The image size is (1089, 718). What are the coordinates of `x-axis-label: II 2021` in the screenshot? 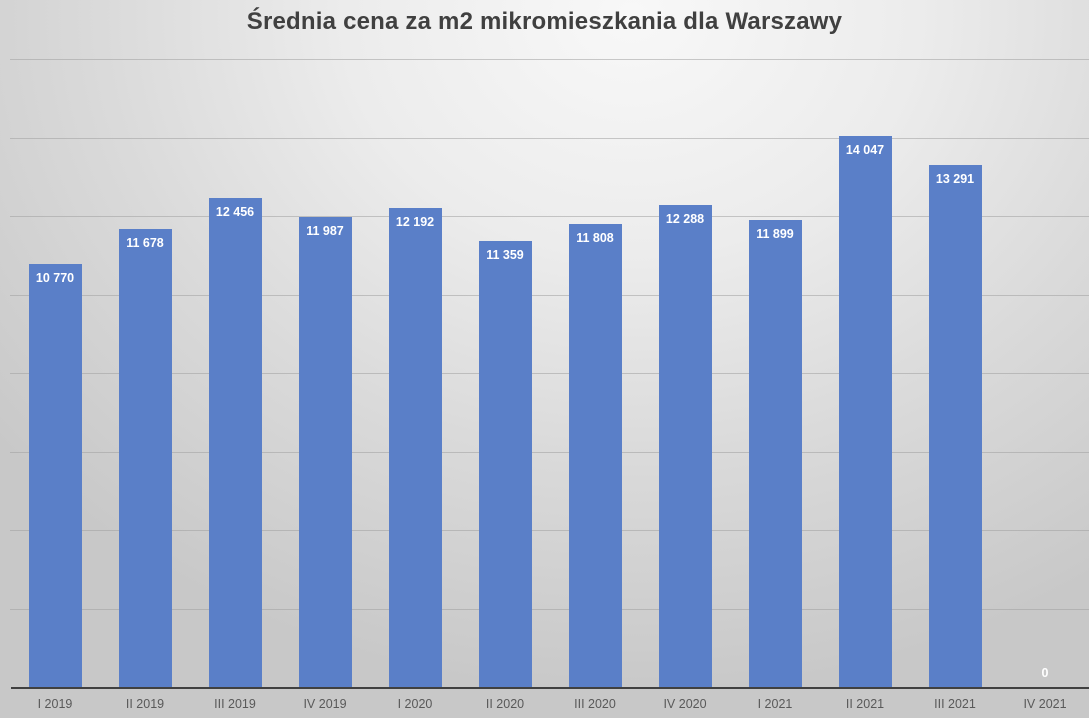 It's located at (865, 704).